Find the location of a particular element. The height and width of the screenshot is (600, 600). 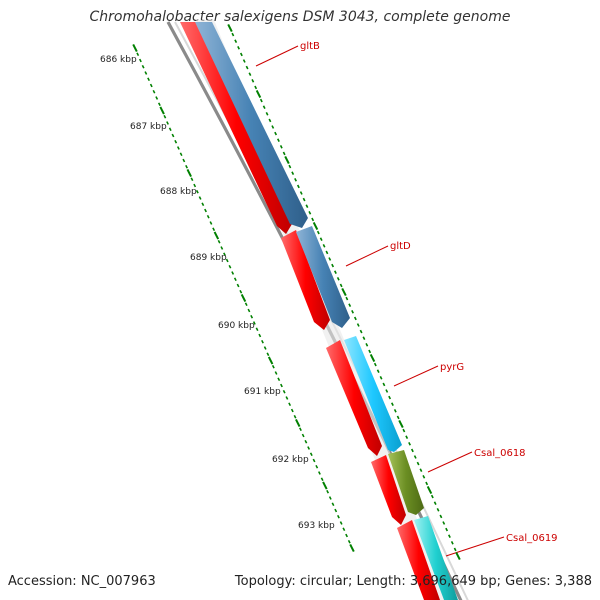

gene-pyrG-arrow is located at coordinates (373, 394).